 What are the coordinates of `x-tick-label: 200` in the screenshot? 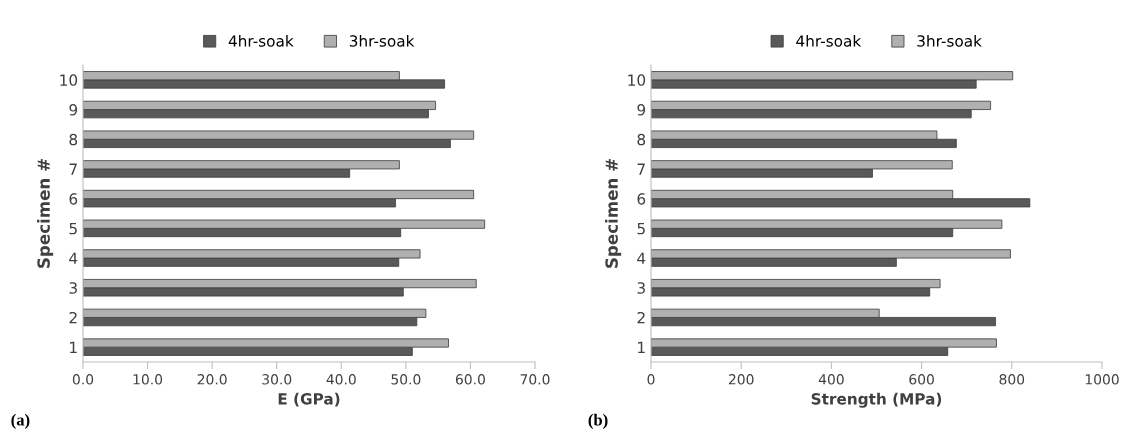 It's located at (741, 379).